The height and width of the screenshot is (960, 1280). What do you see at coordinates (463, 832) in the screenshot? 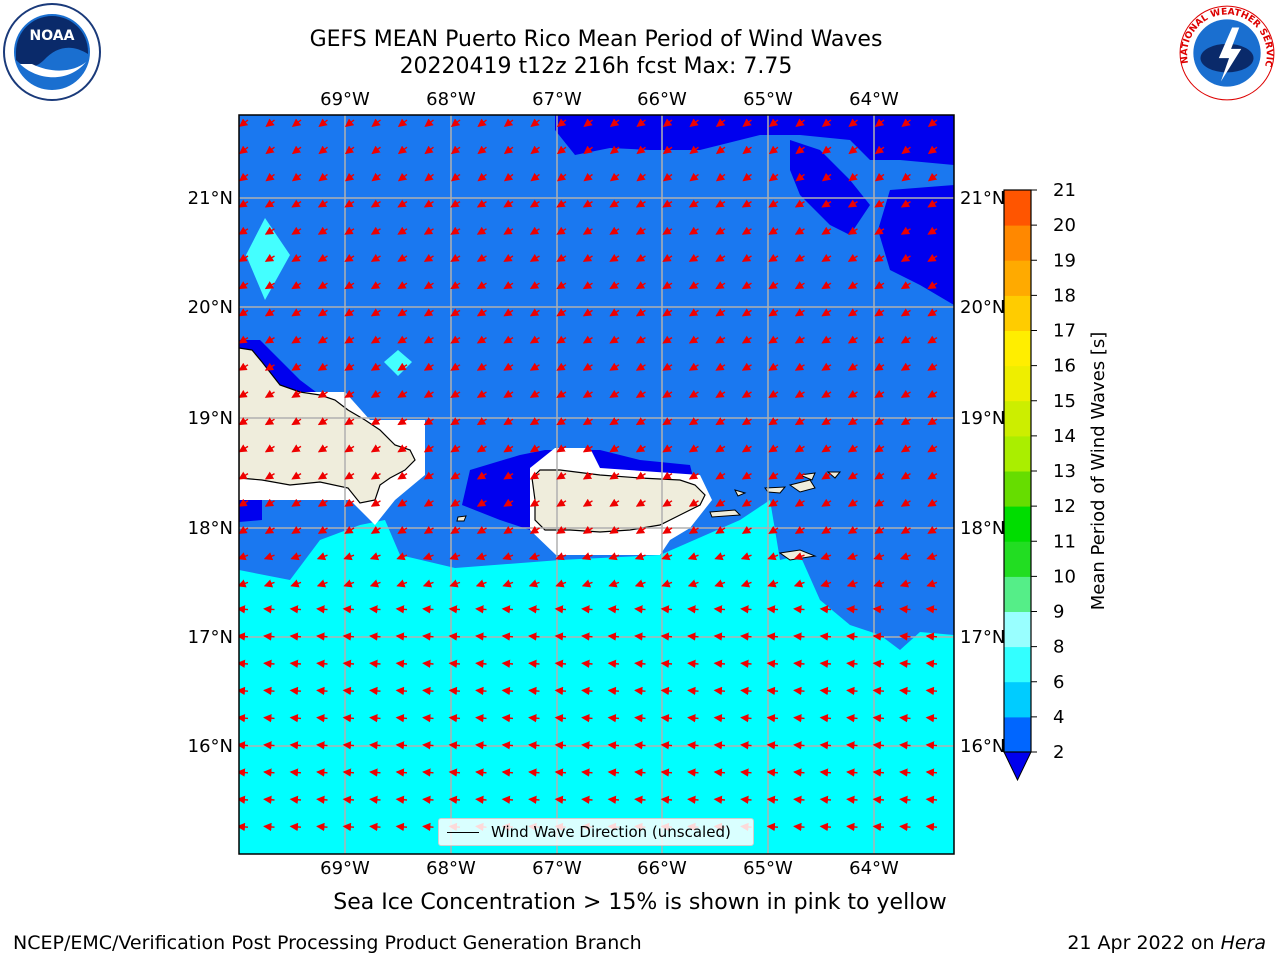
I see `legend-line-icon` at bounding box center [463, 832].